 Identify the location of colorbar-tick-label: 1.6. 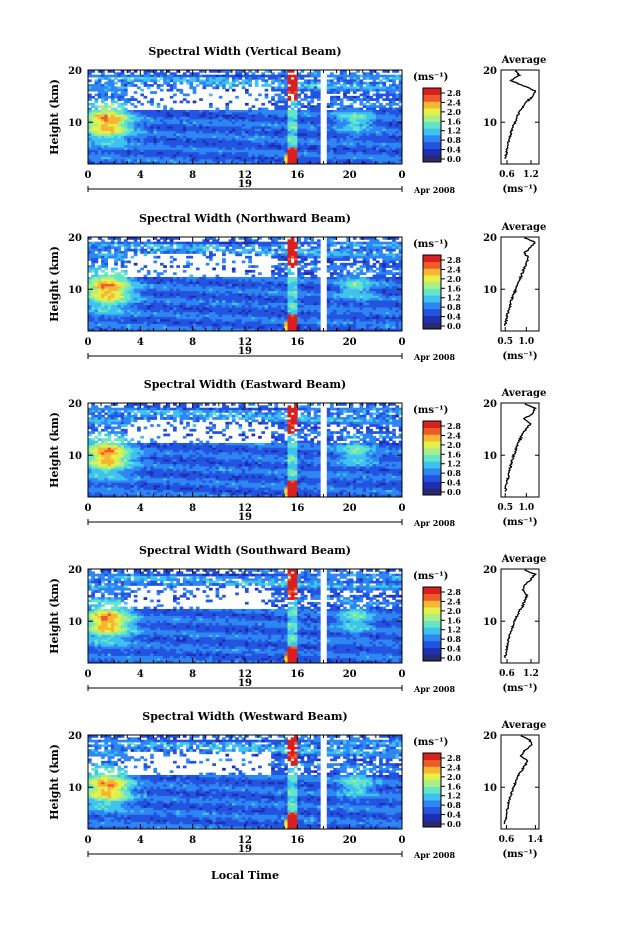
(454, 121).